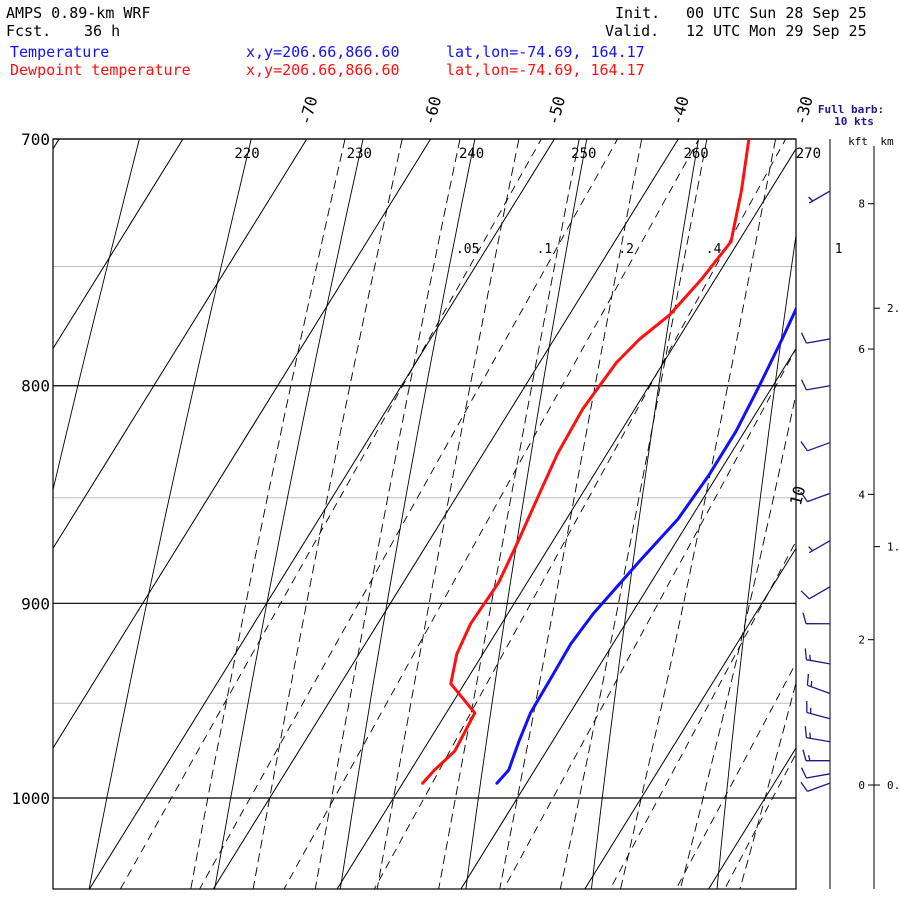  Describe the element at coordinates (815, 514) in the screenshot. I see `wind-barbs` at that location.